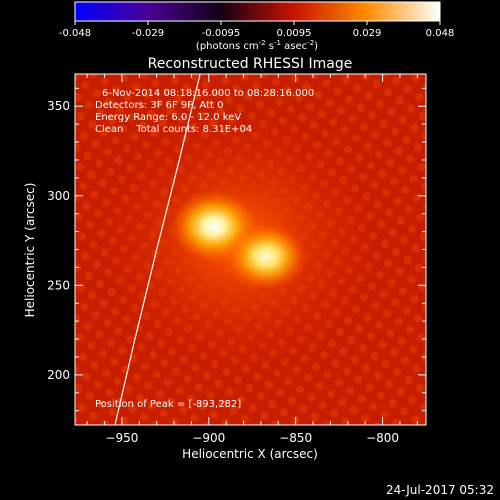  What do you see at coordinates (75, 33) in the screenshot?
I see `colorbar-tick-label: -0.048` at bounding box center [75, 33].